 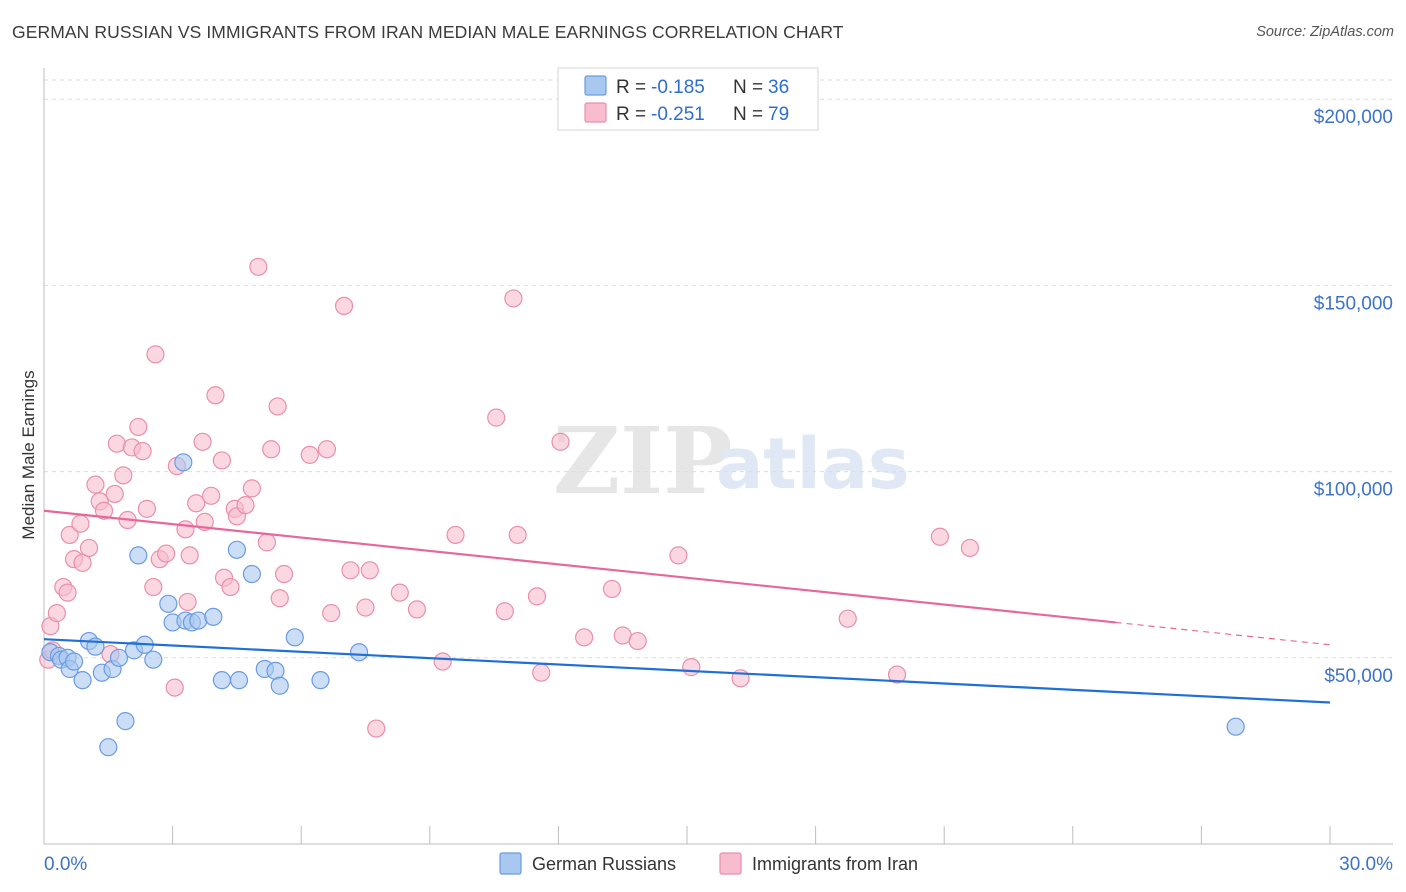 I want to click on stats-legend: R = -0.185 N = 36 R = -0.251 N = 79, so click(x=688, y=99).